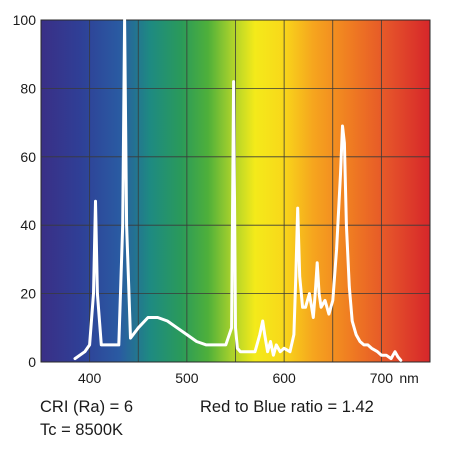 This screenshot has height=450, width=450. Describe the element at coordinates (28, 294) in the screenshot. I see `y-tick-label: 20` at that location.